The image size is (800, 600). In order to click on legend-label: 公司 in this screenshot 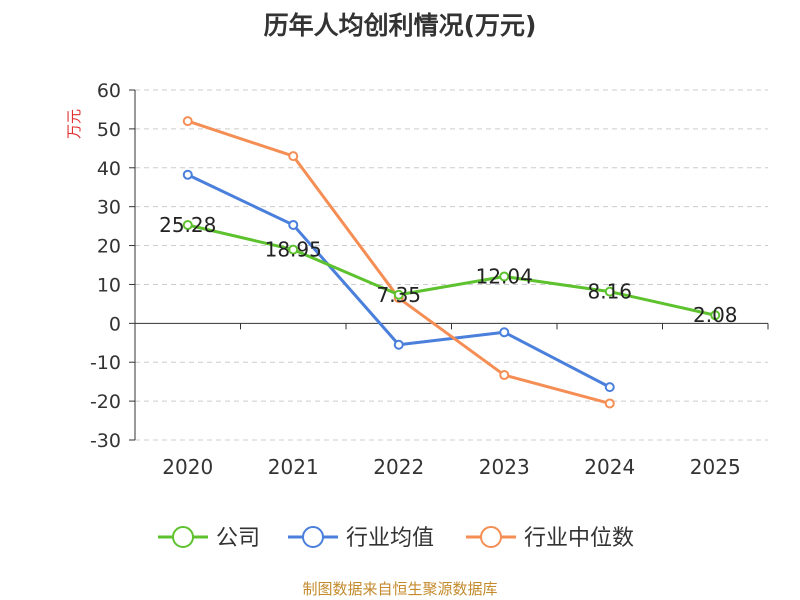, I will do `click(238, 538)`.